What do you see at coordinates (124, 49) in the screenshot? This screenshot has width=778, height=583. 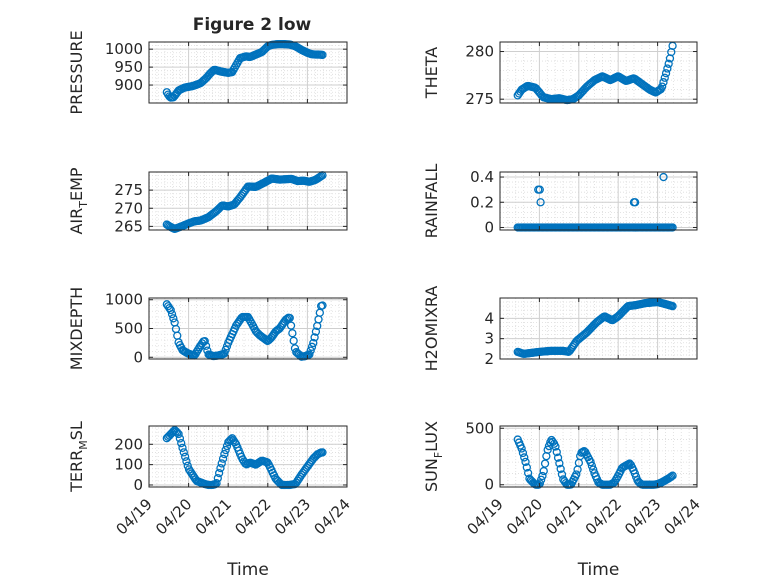 I see `y-tick-label: 1000` at bounding box center [124, 49].